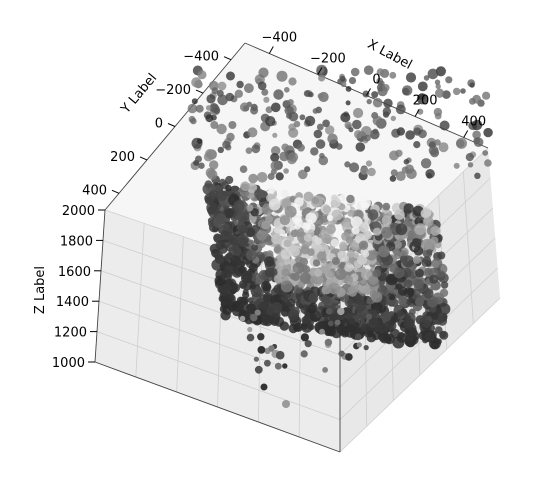 Image resolution: width=552 pixels, height=489 pixels. Describe the element at coordinates (201, 57) in the screenshot. I see `y-tick-label: −400` at that location.